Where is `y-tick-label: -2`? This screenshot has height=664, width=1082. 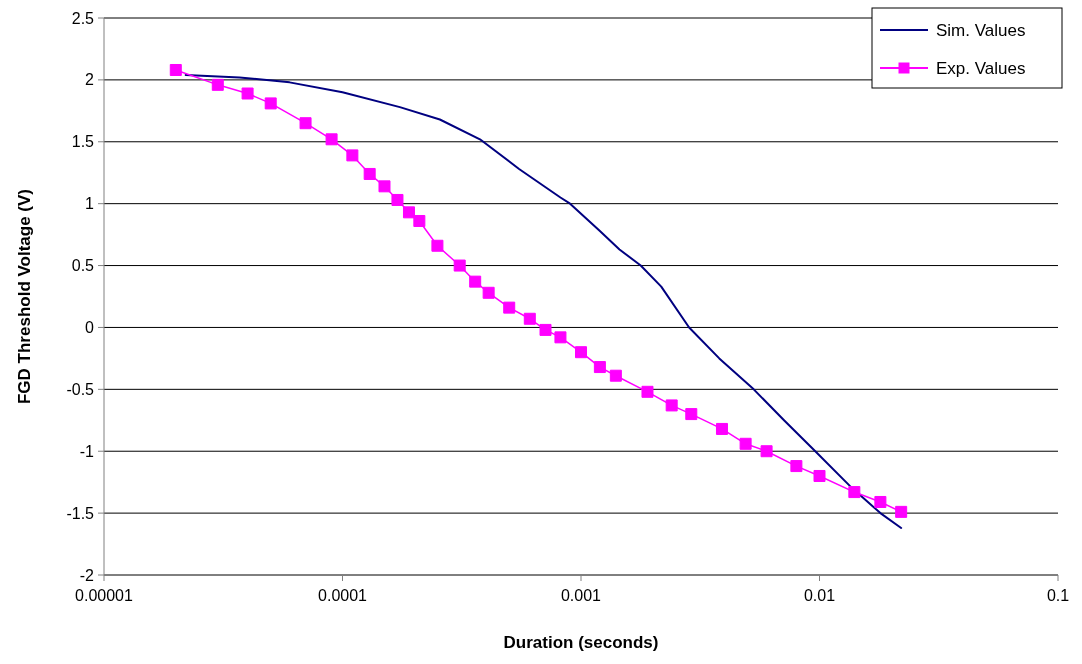 y-tick-label: -2 is located at coordinates (87, 575).